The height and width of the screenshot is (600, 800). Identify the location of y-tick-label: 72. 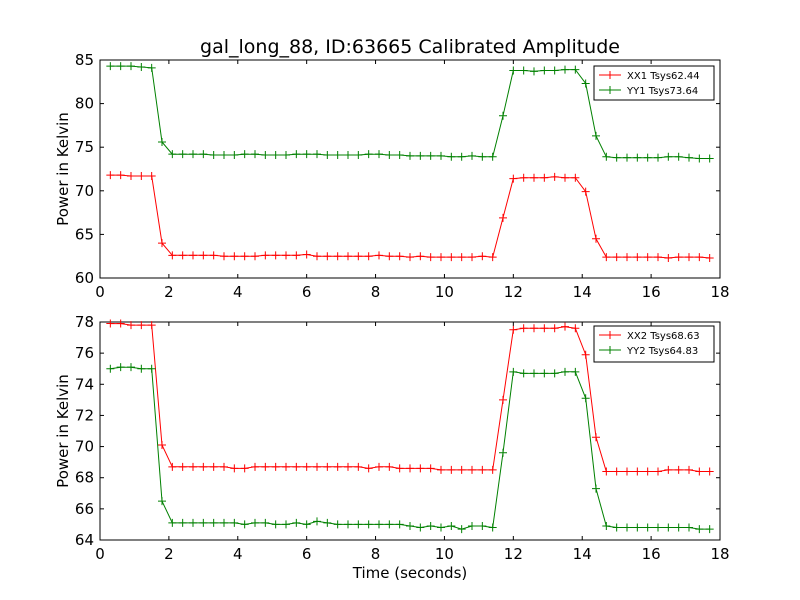
(84, 415).